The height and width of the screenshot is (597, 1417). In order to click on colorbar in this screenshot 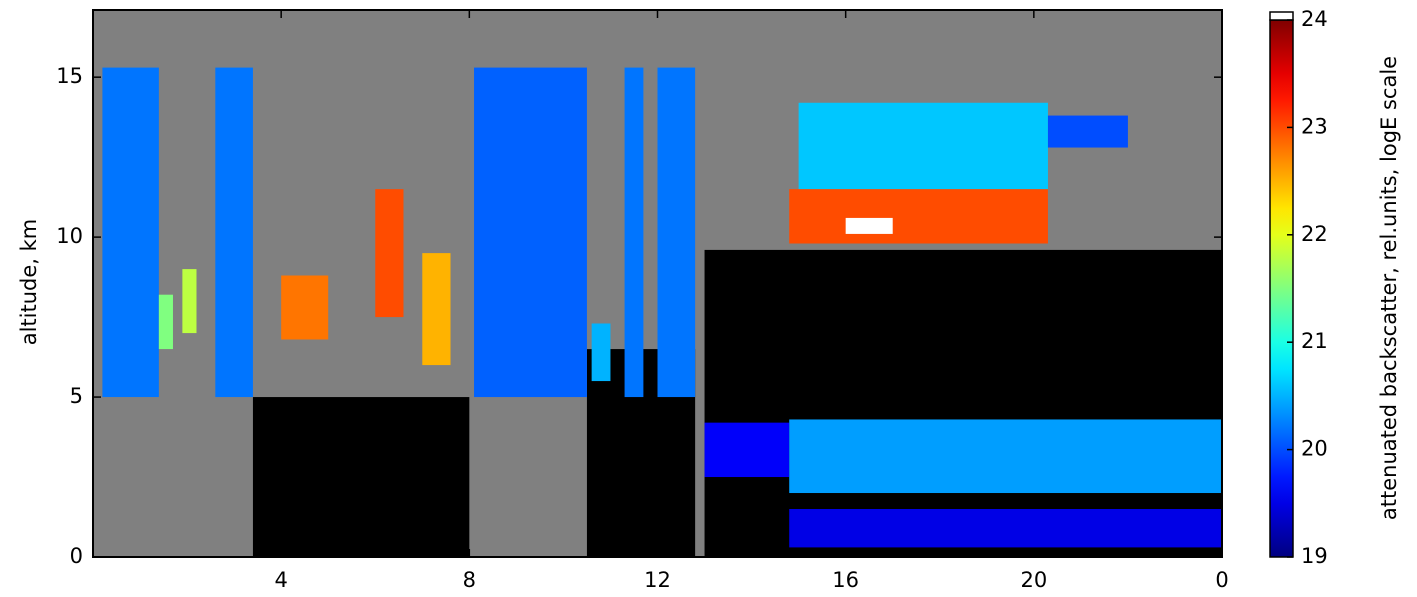, I will do `click(1281, 288)`.